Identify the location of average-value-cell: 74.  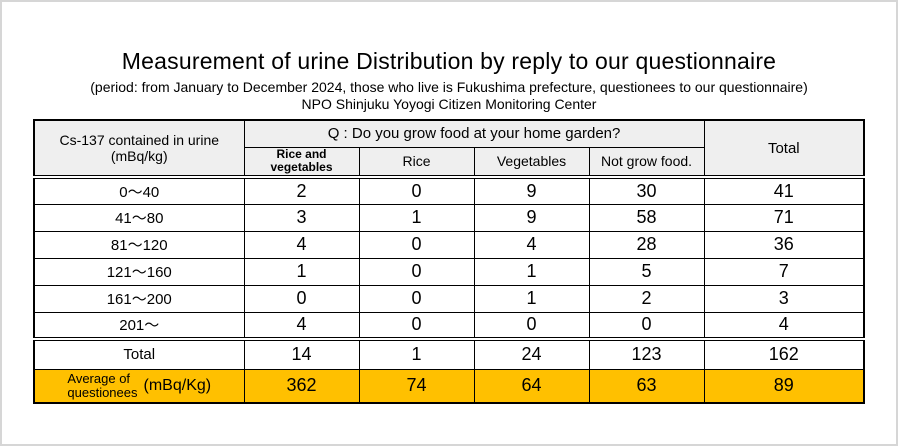
(416, 386).